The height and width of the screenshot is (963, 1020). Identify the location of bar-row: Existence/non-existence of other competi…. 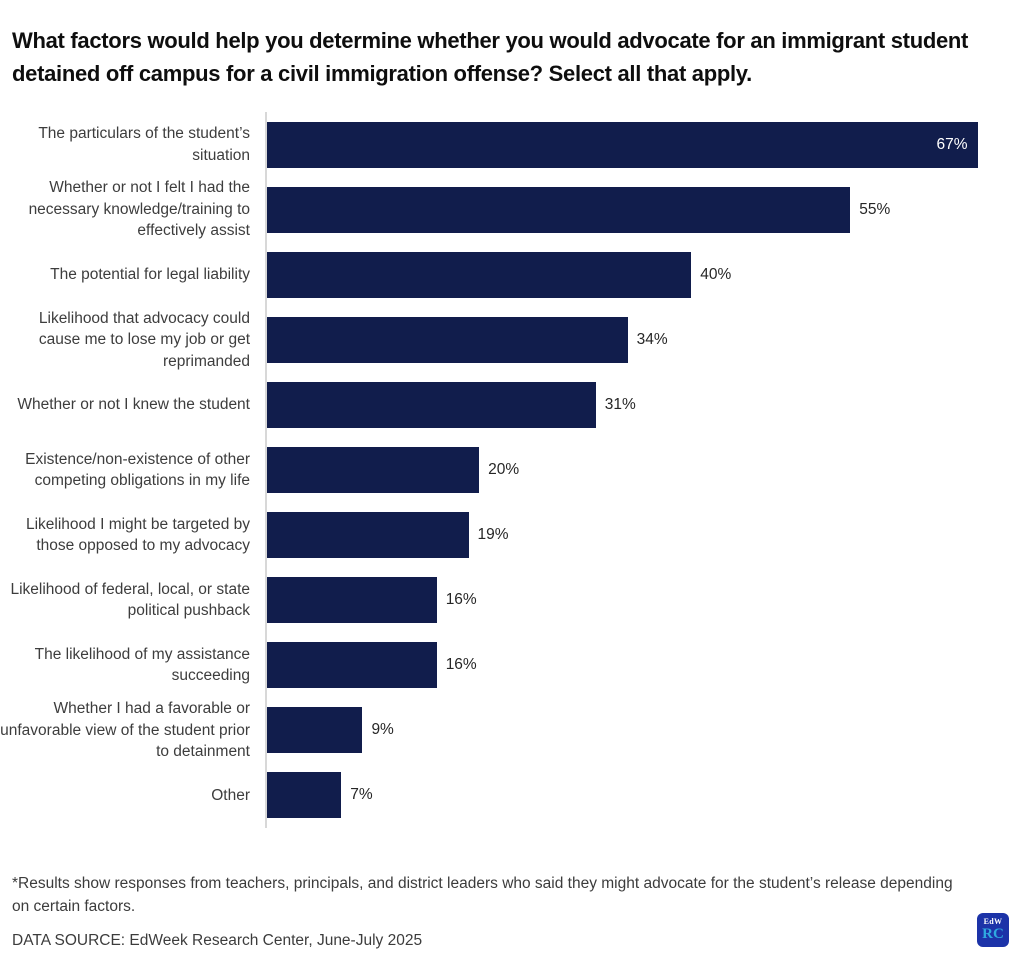
(510, 469).